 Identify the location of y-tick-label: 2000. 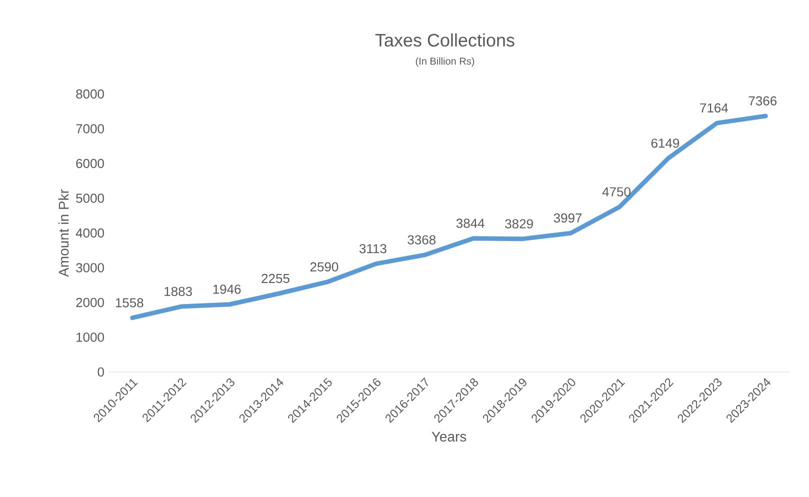
(90, 303).